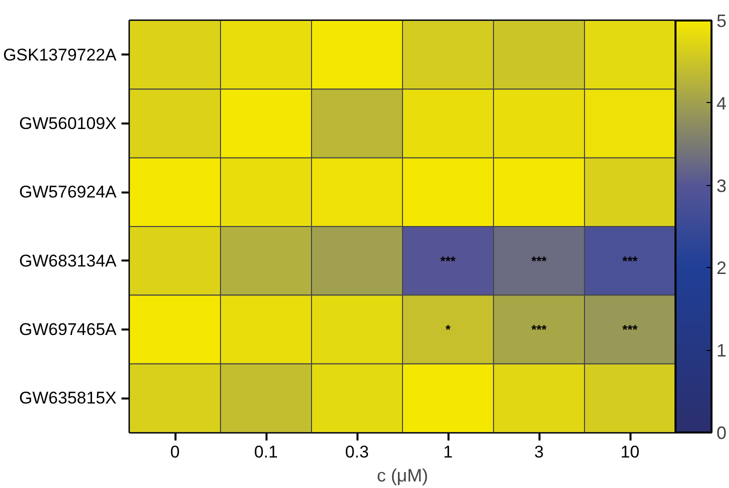  What do you see at coordinates (68, 192) in the screenshot?
I see `y-tick-label: GW576924A` at bounding box center [68, 192].